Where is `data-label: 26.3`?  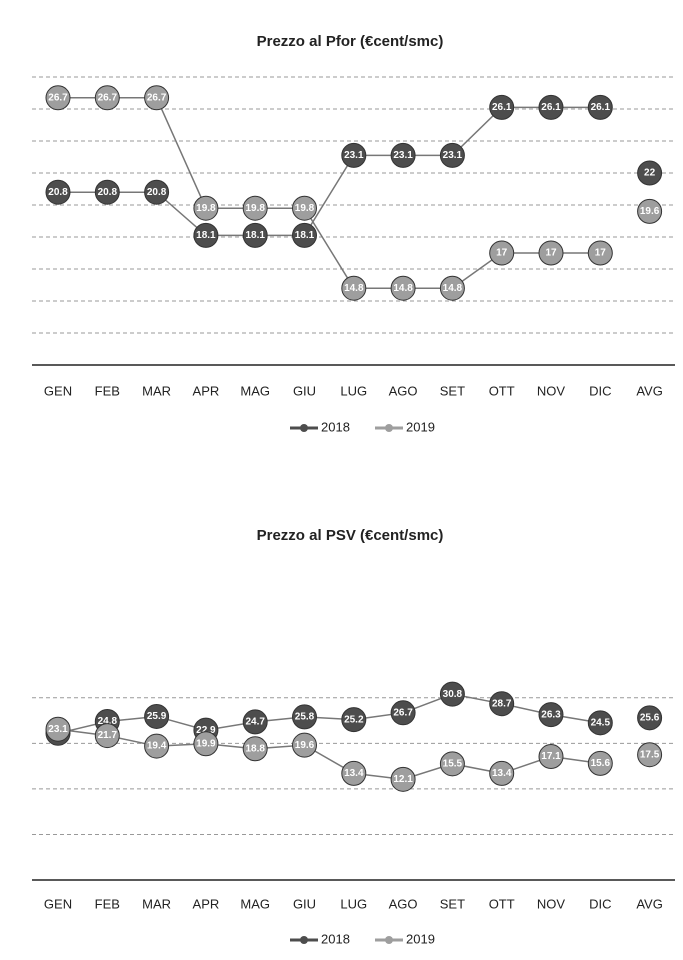
data-label: 26.3 is located at coordinates (551, 714).